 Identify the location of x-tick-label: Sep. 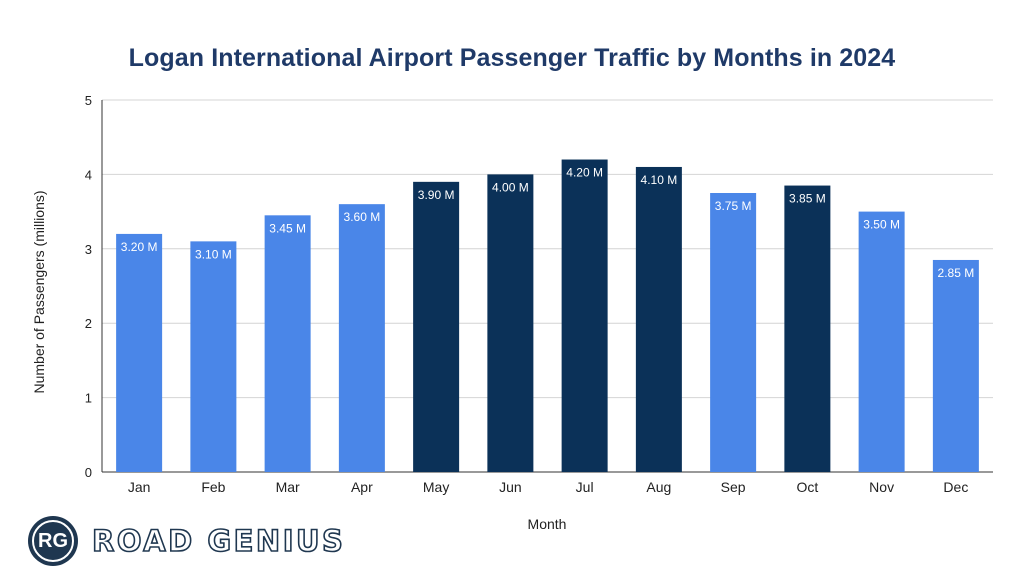
(733, 487).